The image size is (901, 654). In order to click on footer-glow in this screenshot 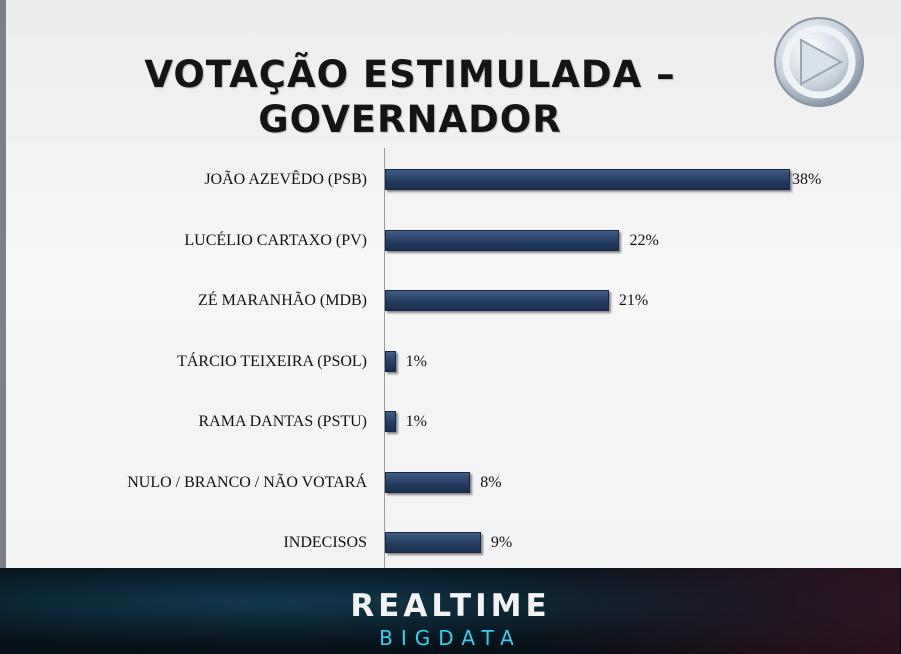, I will do `click(710, 611)`.